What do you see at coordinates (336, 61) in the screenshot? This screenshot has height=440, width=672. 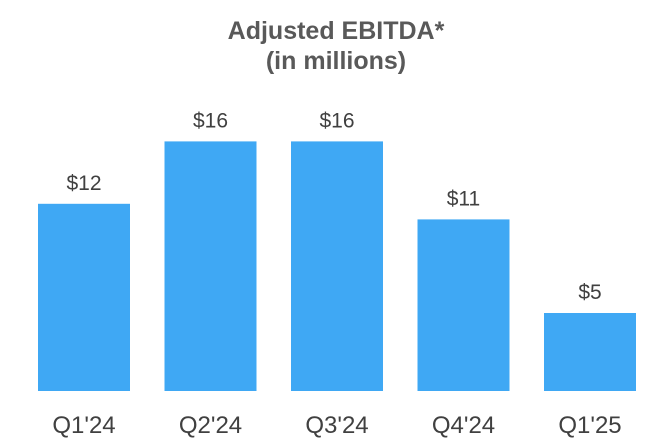 I see `chart-subtitle: (in millions)` at bounding box center [336, 61].